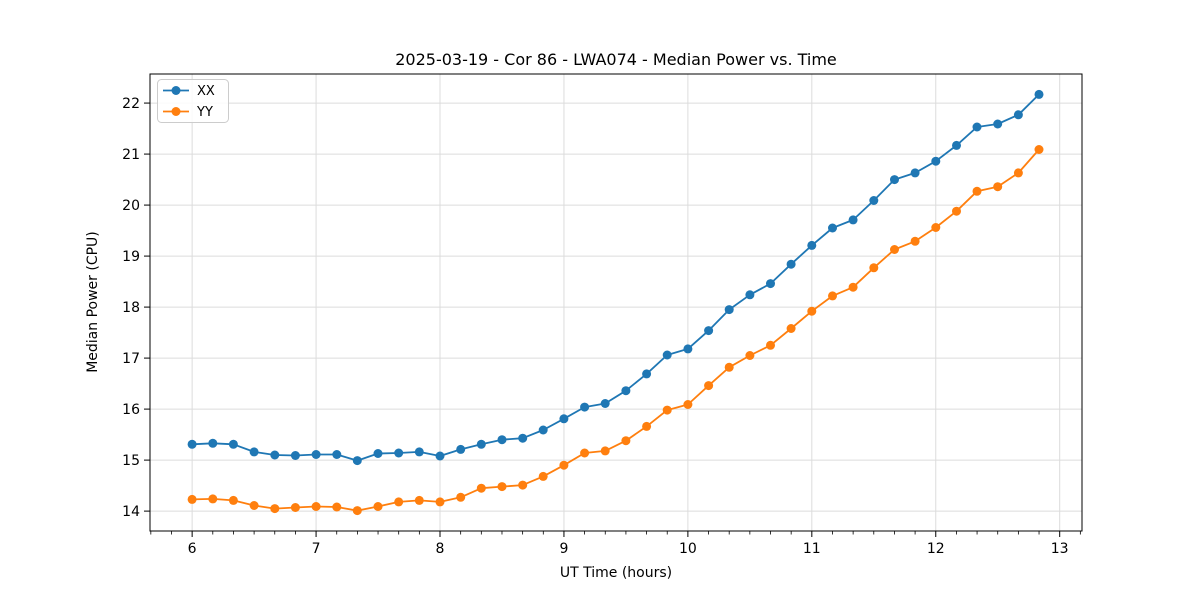  What do you see at coordinates (131, 461) in the screenshot?
I see `y-tick-label: 15` at bounding box center [131, 461].